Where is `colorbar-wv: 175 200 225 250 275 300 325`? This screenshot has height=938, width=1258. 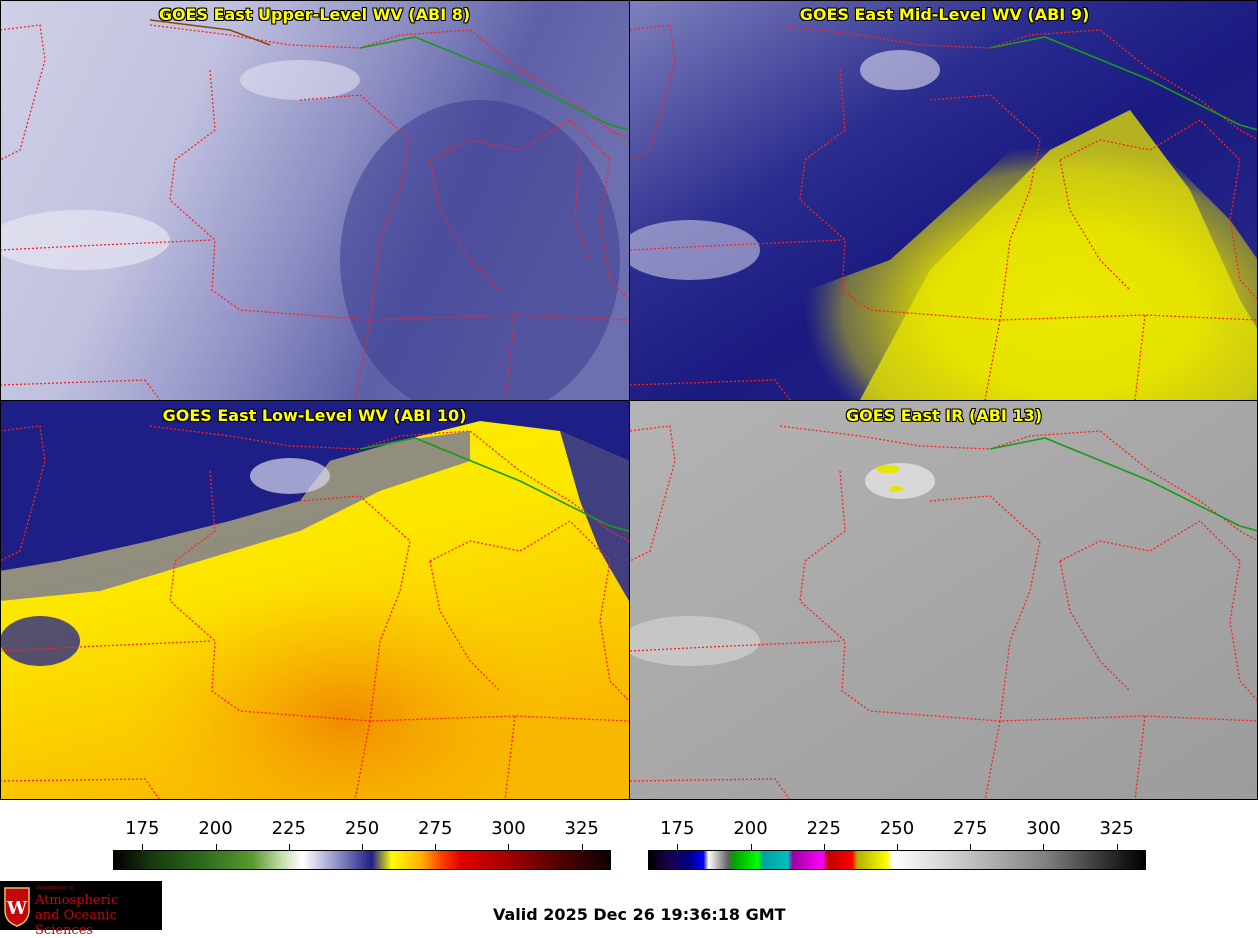 colorbar-wv: 175 200 225 250 275 300 325 is located at coordinates (362, 848).